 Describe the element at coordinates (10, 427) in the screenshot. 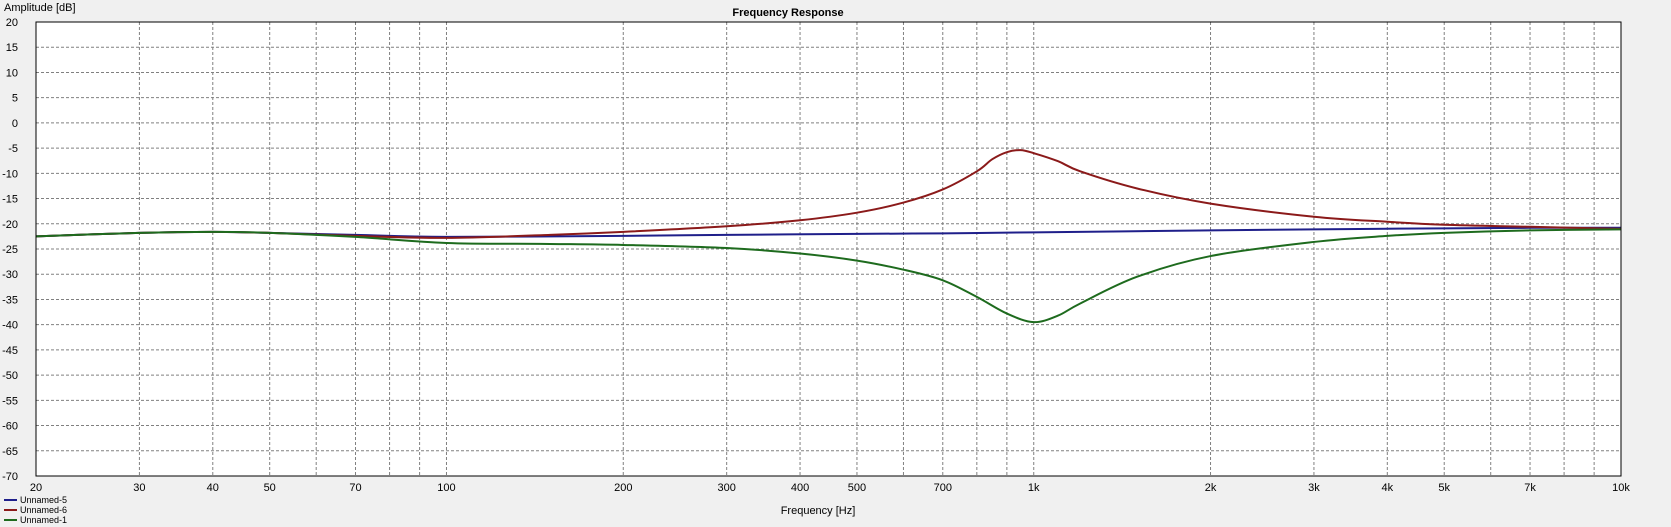

I see `y-tick-label: -60` at that location.